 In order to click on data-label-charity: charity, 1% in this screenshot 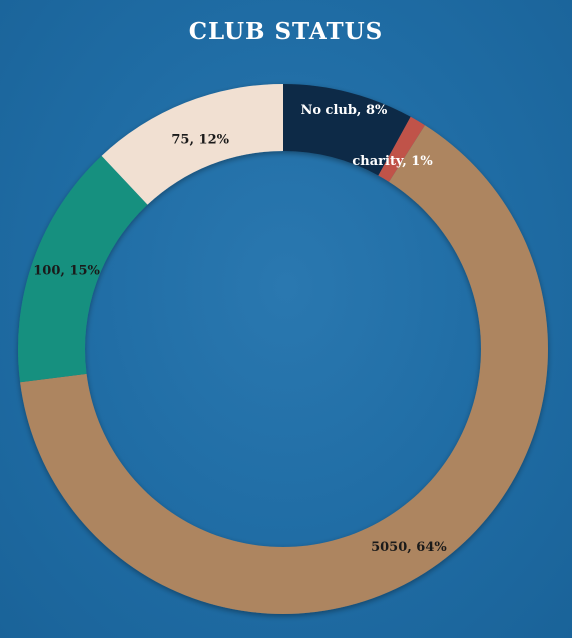, I will do `click(392, 161)`.